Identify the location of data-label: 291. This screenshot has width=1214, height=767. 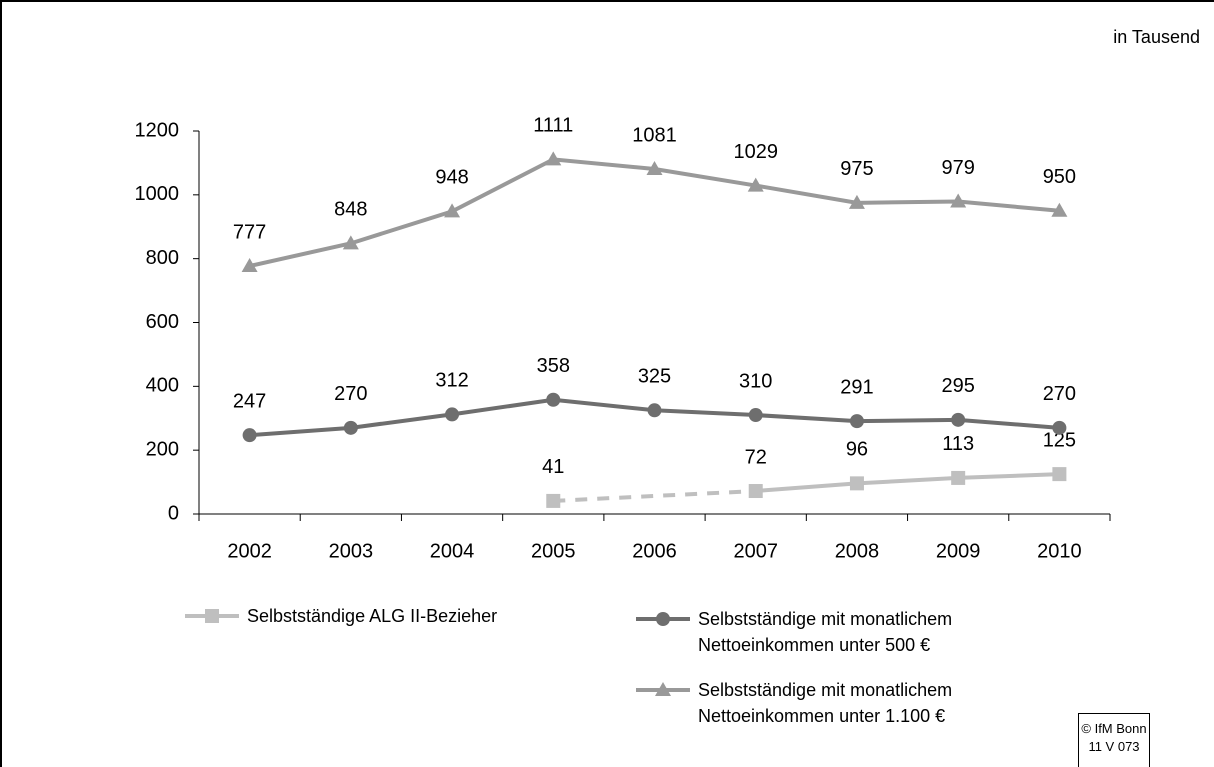
(856, 387).